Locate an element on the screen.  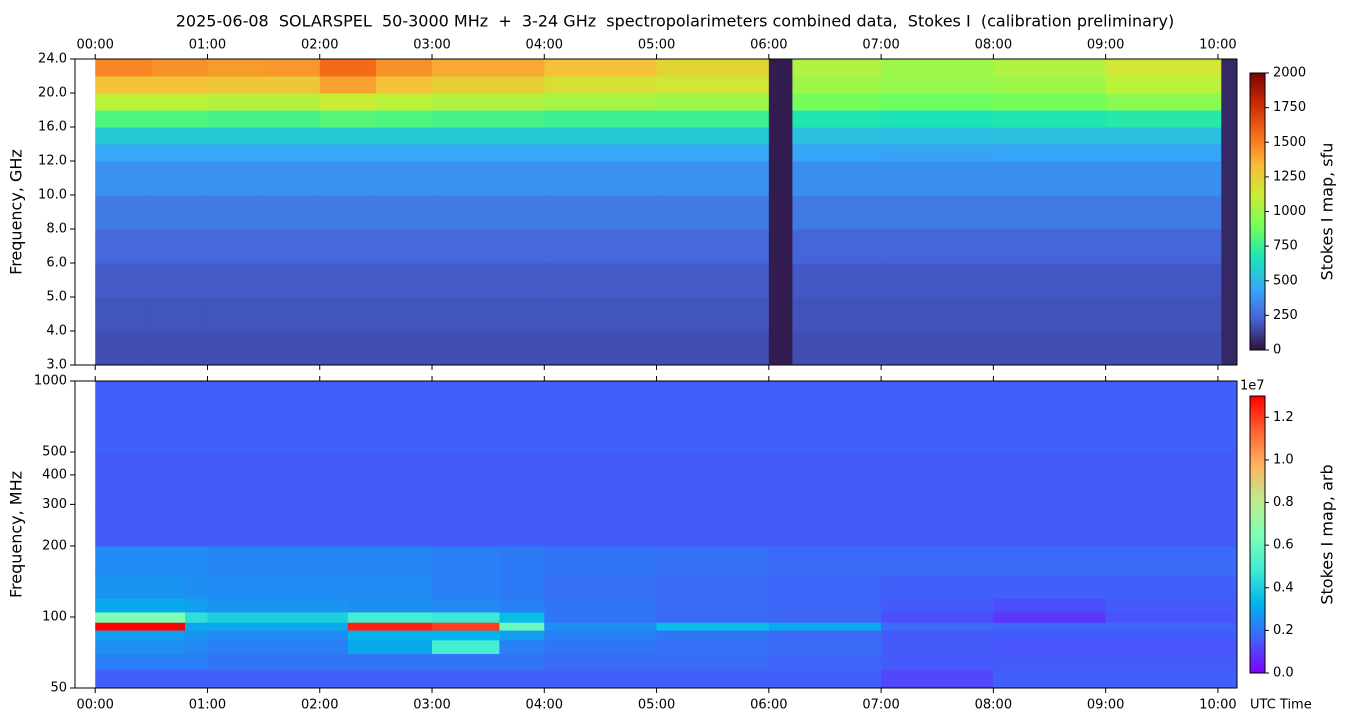
y-tick-label: 12.0 is located at coordinates (52, 161).